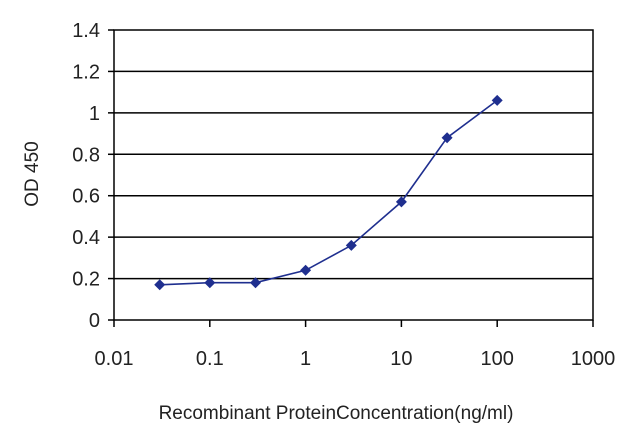 This screenshot has height=427, width=640. What do you see at coordinates (86, 197) in the screenshot?
I see `y-tick-label: 0.6` at bounding box center [86, 197].